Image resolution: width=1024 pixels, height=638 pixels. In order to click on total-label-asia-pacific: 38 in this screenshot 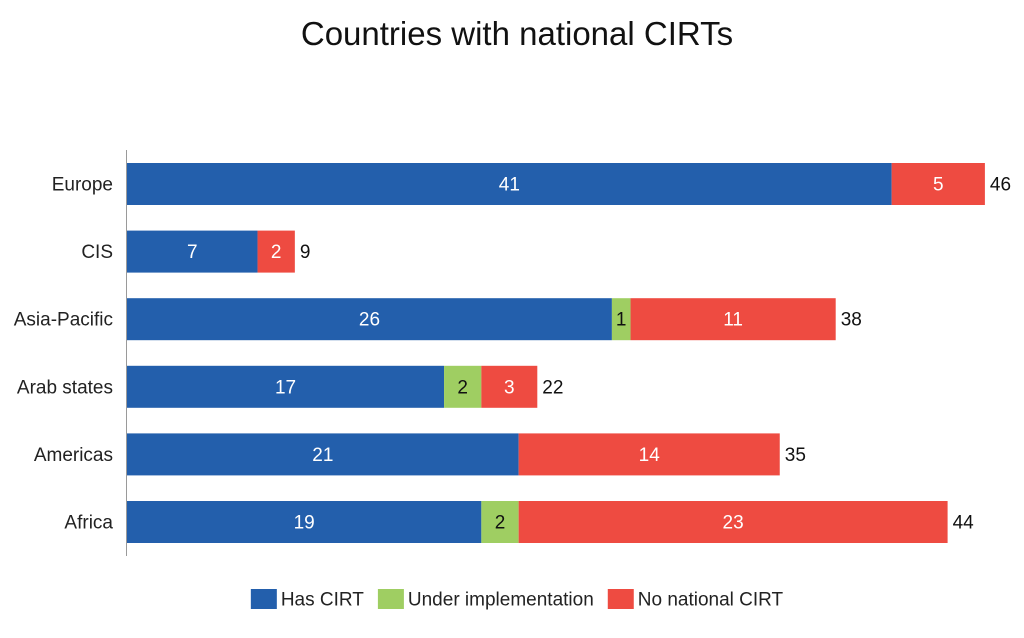, I will do `click(851, 320)`.